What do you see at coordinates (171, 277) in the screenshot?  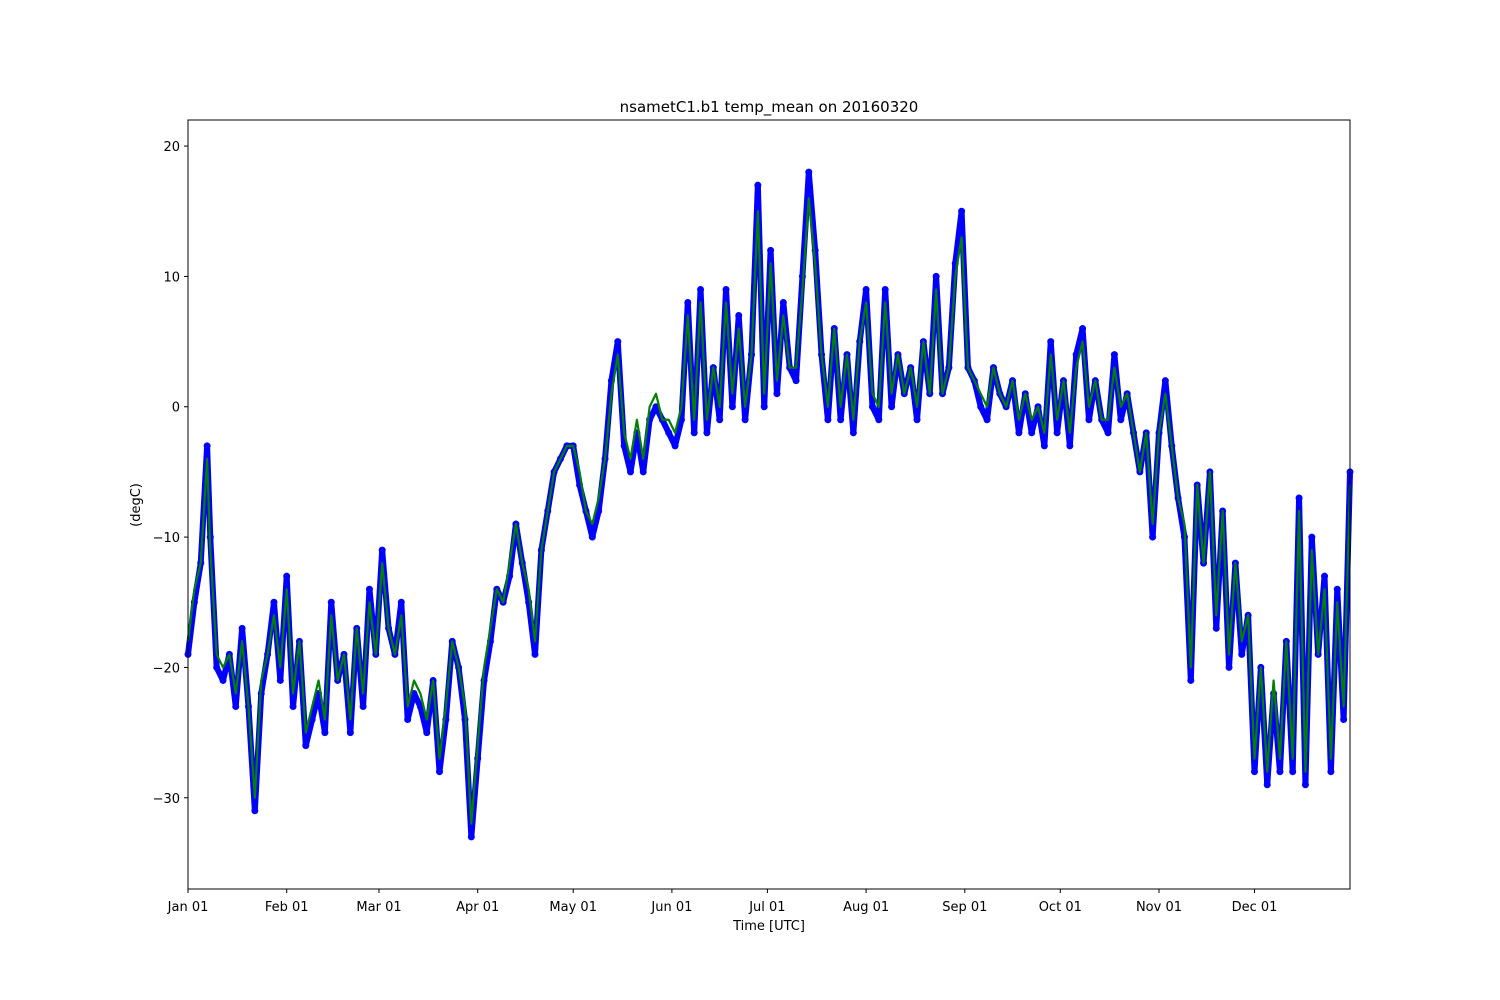 I see `y-tick-label: 10` at bounding box center [171, 277].